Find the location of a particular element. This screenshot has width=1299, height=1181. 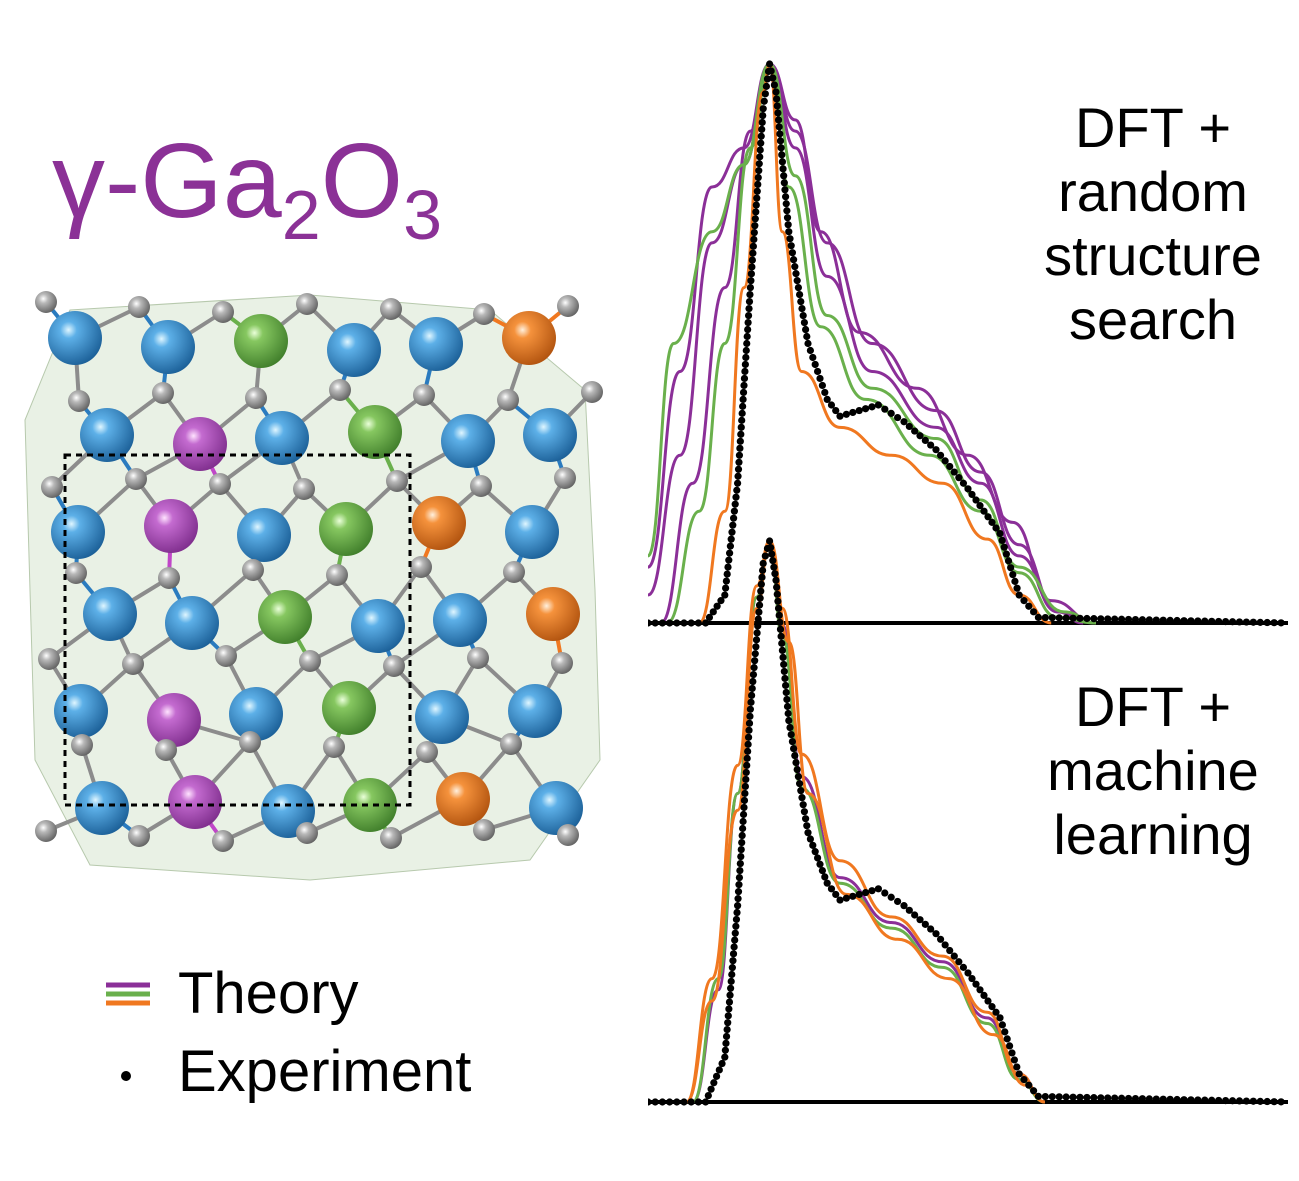

label-line: structure is located at coordinates (1153, 255).